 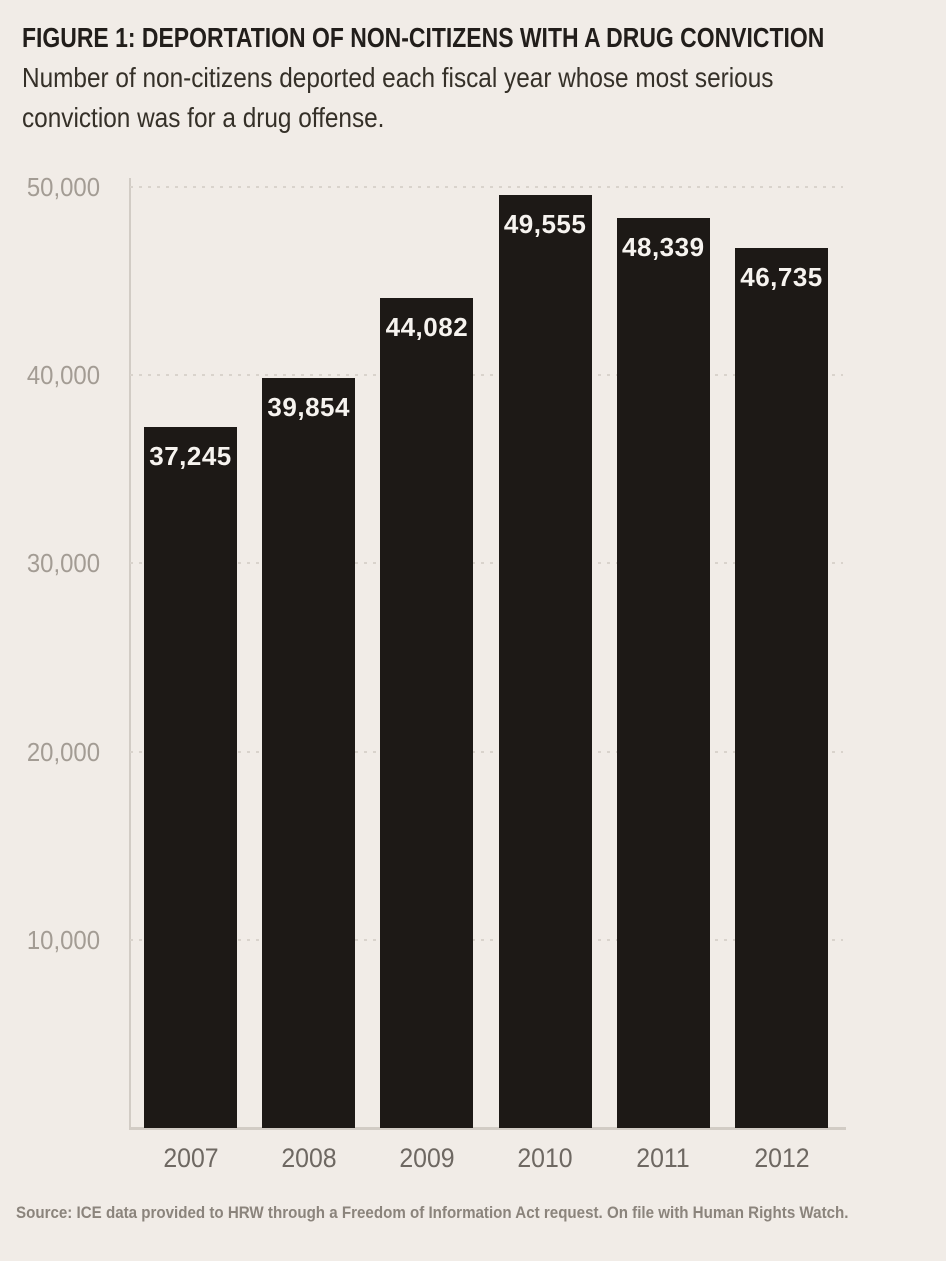 What do you see at coordinates (63, 939) in the screenshot?
I see `y-tick-label: 10,000` at bounding box center [63, 939].